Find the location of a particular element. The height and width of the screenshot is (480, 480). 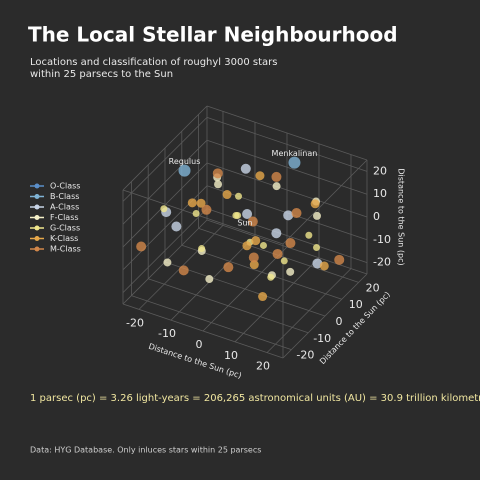

z-tick-label: 0 is located at coordinates (376, 216).